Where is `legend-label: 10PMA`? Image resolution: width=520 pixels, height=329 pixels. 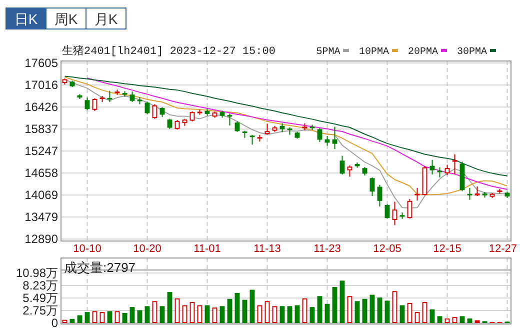
legend-label: 10PMA is located at coordinates (374, 52).